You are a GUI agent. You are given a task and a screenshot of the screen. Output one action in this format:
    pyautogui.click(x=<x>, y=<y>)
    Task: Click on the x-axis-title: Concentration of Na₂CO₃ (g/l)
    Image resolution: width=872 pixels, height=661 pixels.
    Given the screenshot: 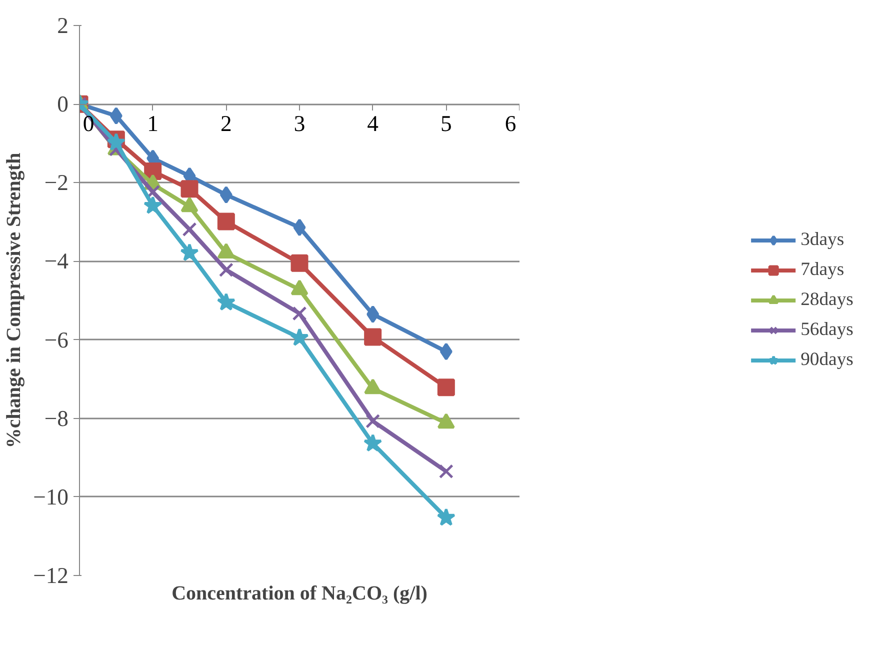 What is the action you would take?
    pyautogui.click(x=300, y=593)
    